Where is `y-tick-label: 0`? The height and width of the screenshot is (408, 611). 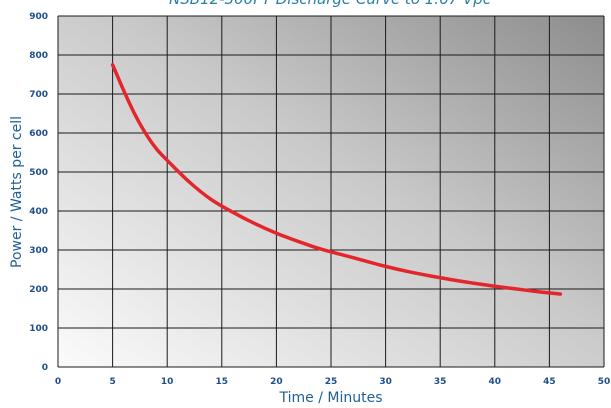 y-tick-label: 0 is located at coordinates (45, 368).